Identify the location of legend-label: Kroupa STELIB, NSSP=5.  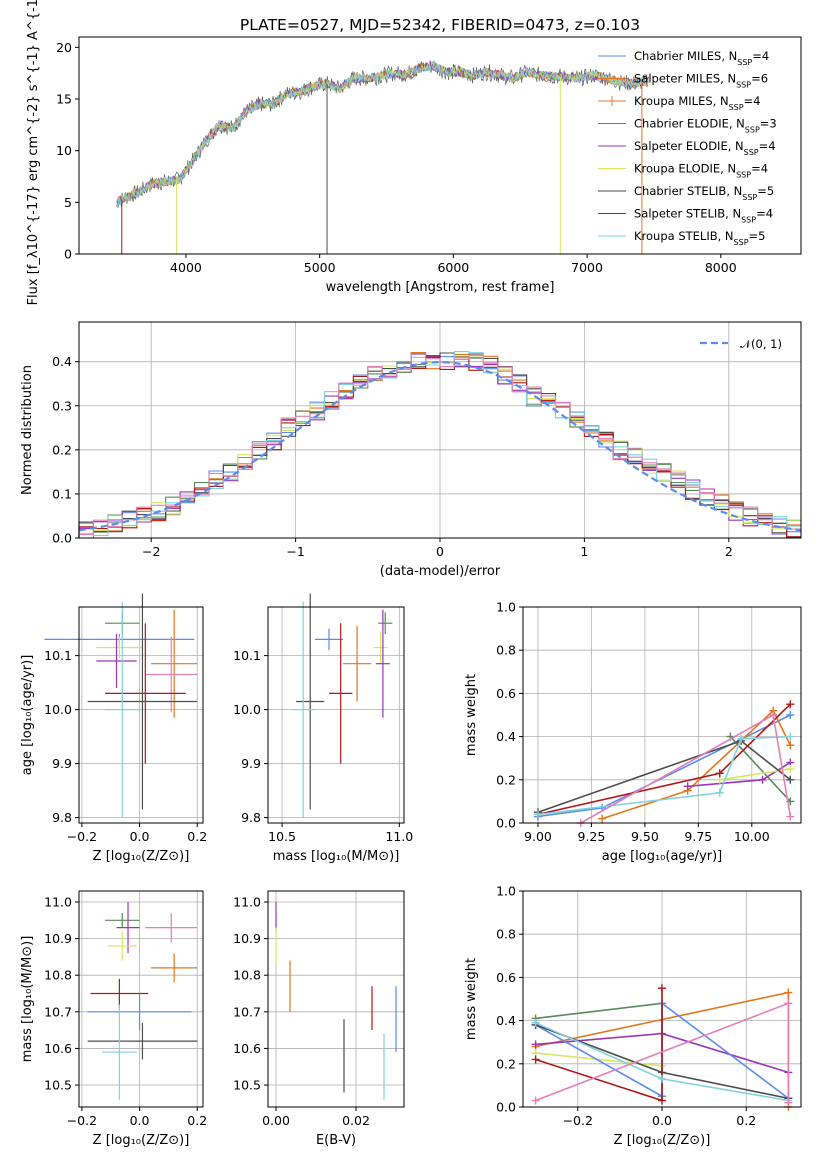
(699, 238).